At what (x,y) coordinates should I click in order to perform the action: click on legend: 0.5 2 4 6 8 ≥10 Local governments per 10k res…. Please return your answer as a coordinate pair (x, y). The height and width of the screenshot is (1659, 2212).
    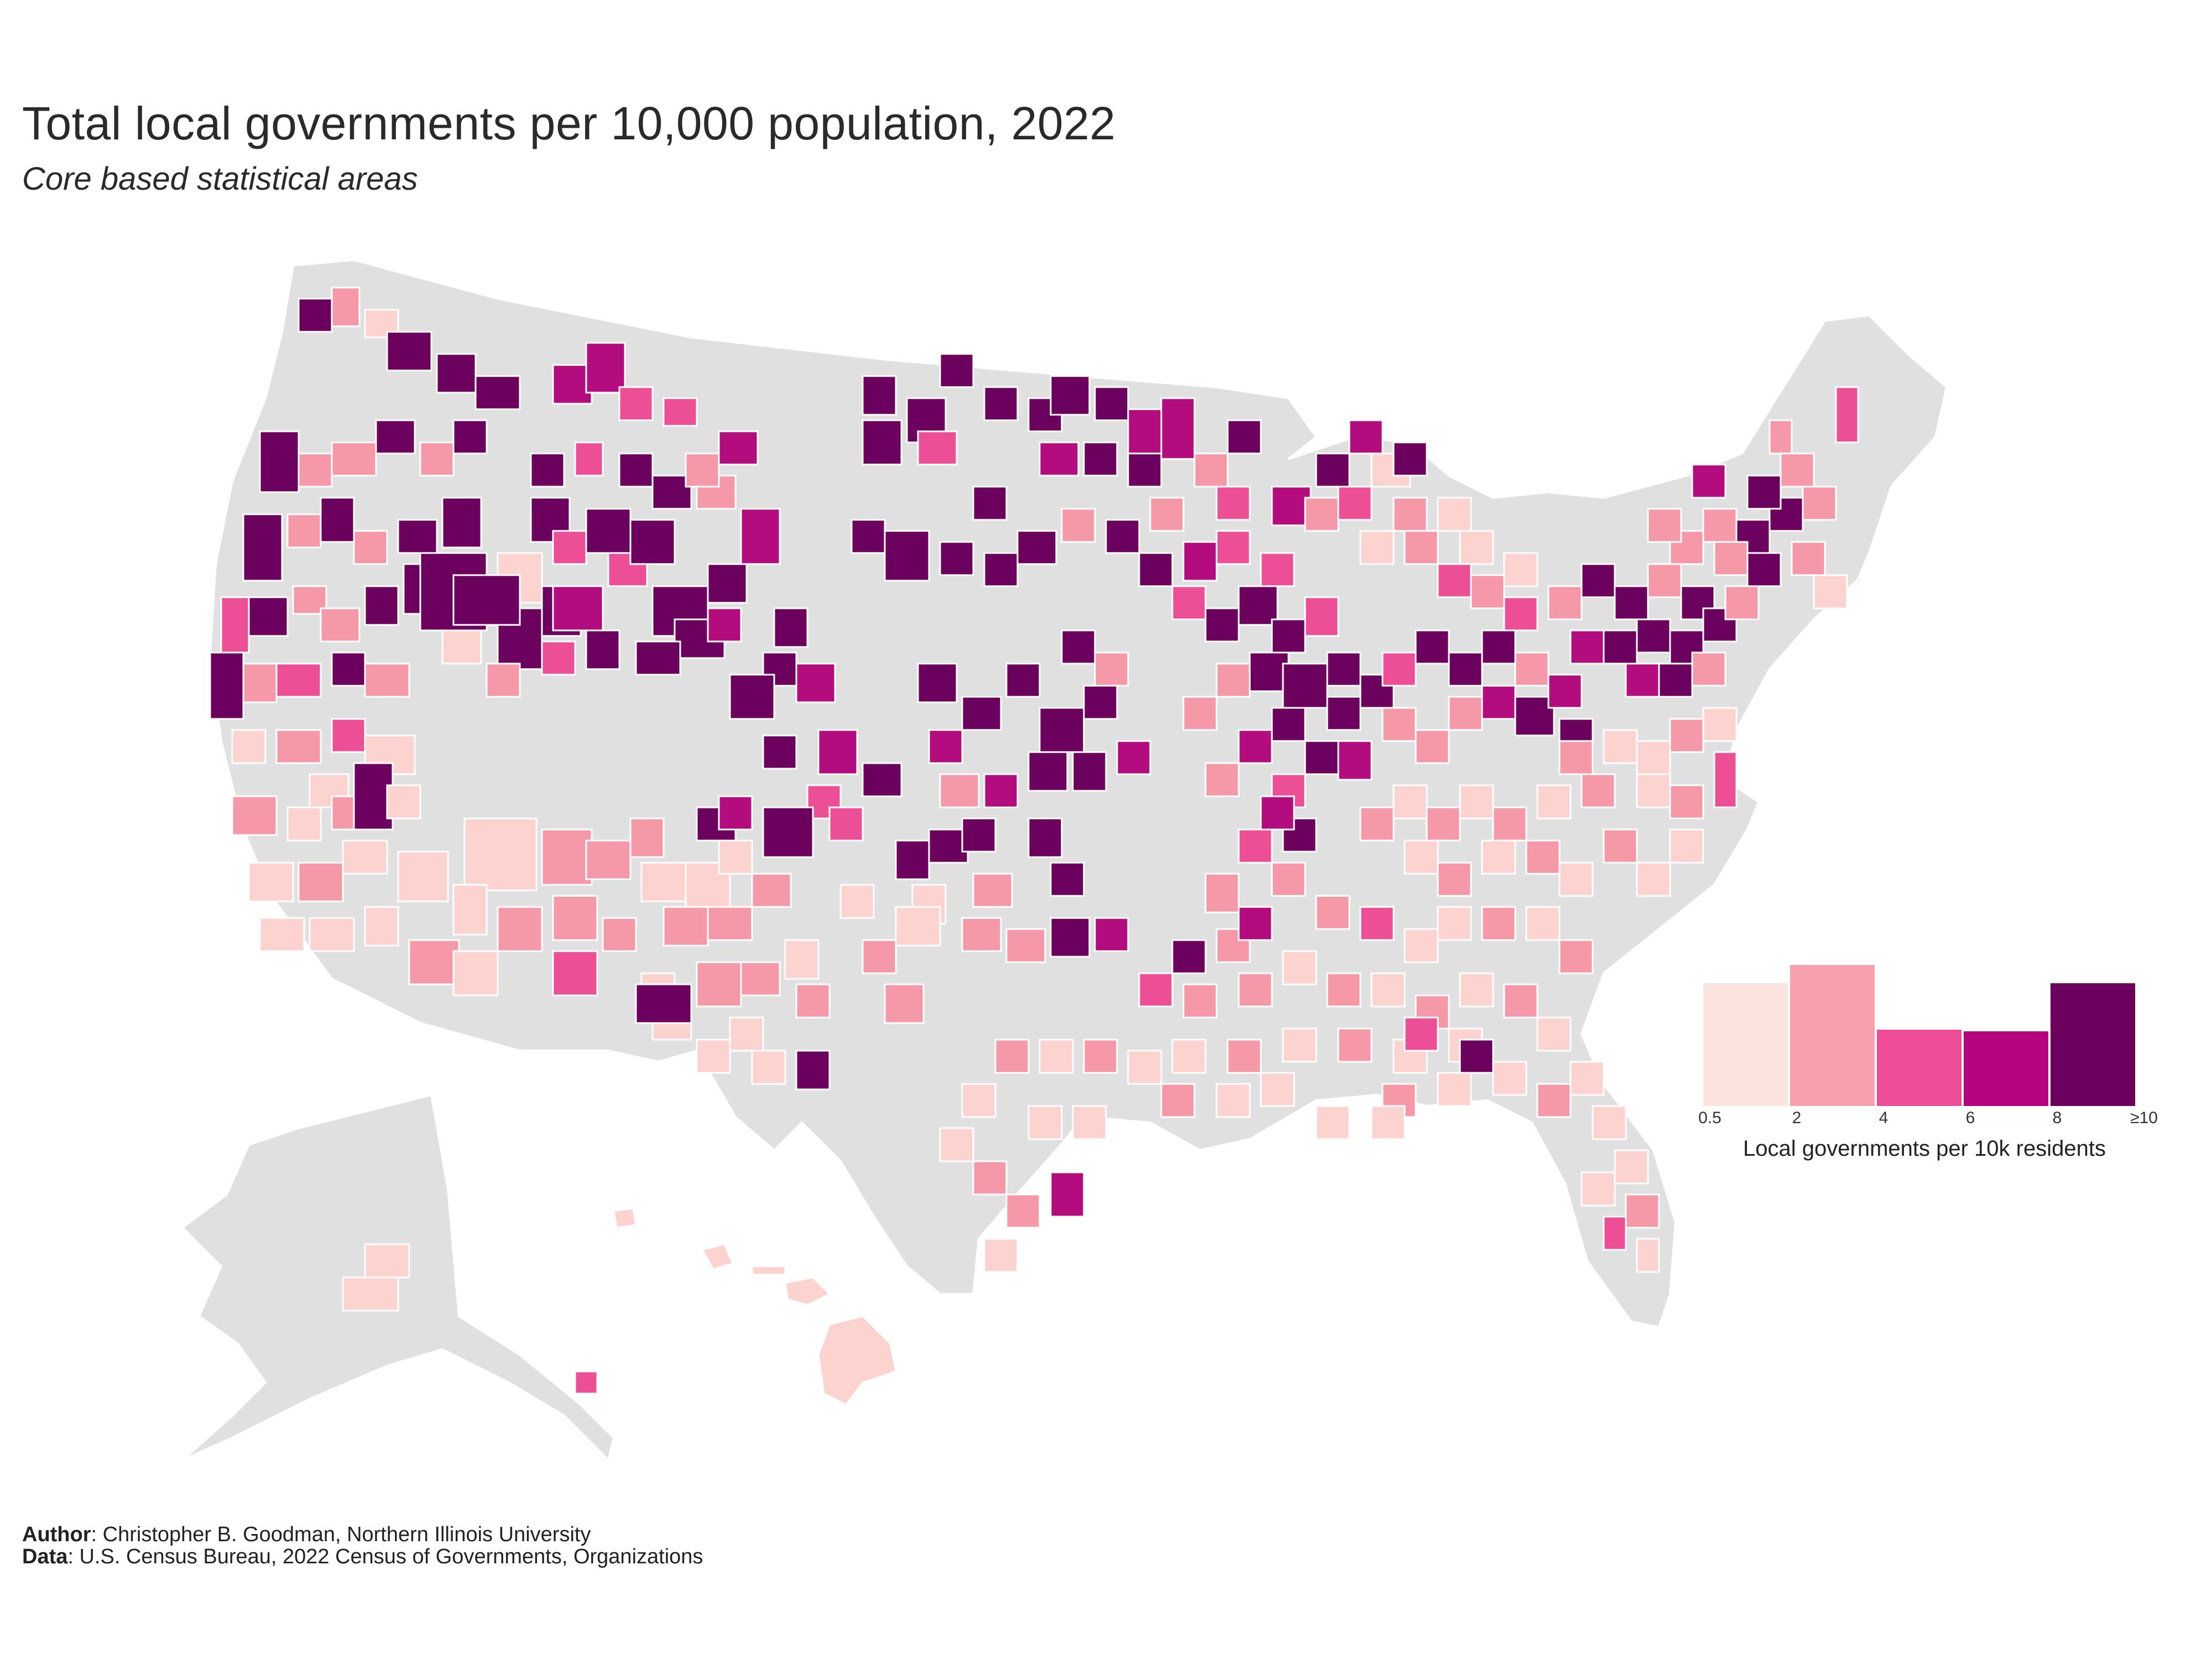
    Looking at the image, I should click on (1928, 1056).